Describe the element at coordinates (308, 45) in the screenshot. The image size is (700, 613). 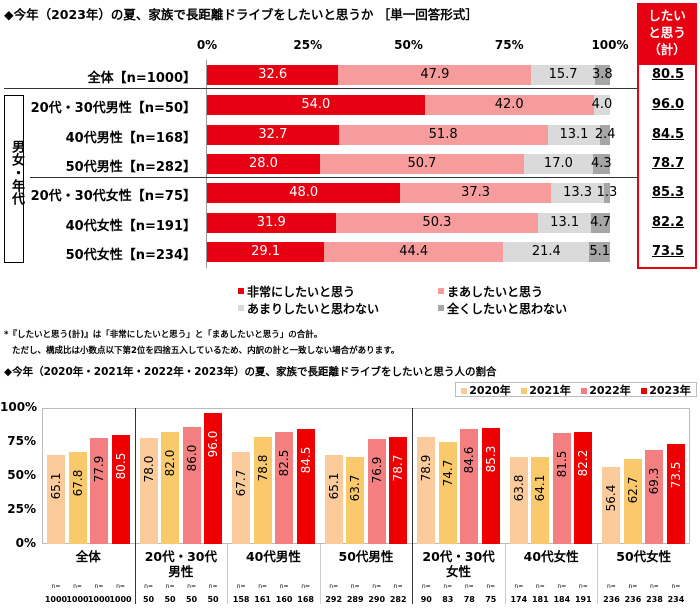
I see `x-tick-label: 25%` at that location.